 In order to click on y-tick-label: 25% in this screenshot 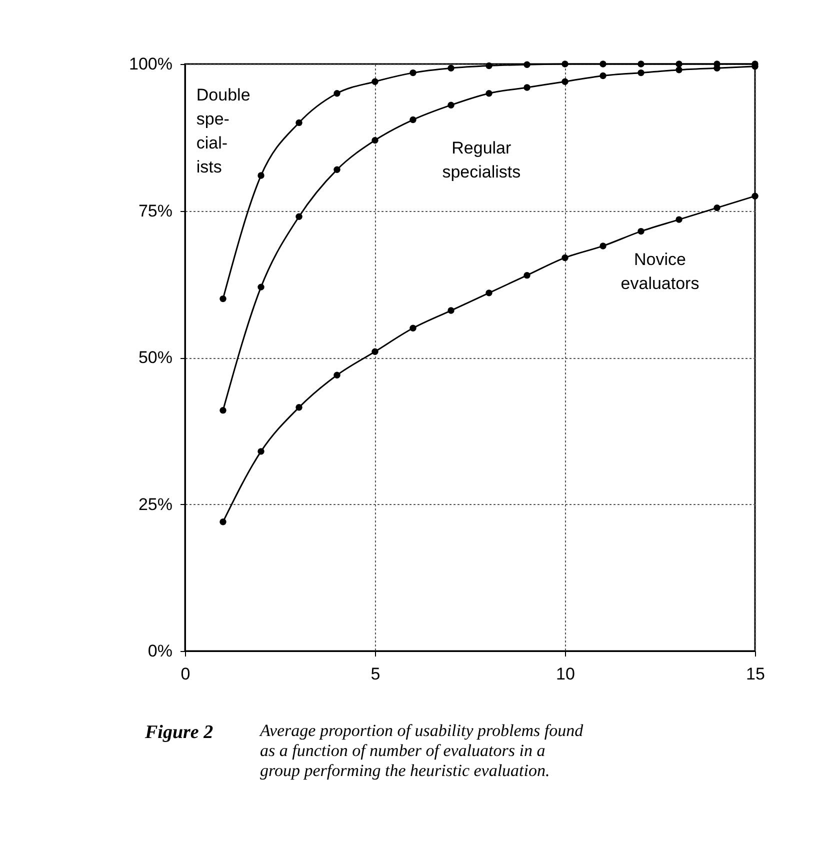, I will do `click(155, 504)`.